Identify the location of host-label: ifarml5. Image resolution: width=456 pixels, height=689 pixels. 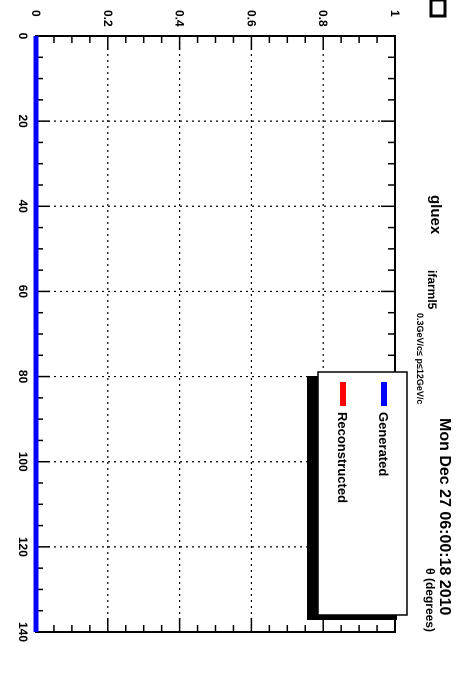
(432, 290).